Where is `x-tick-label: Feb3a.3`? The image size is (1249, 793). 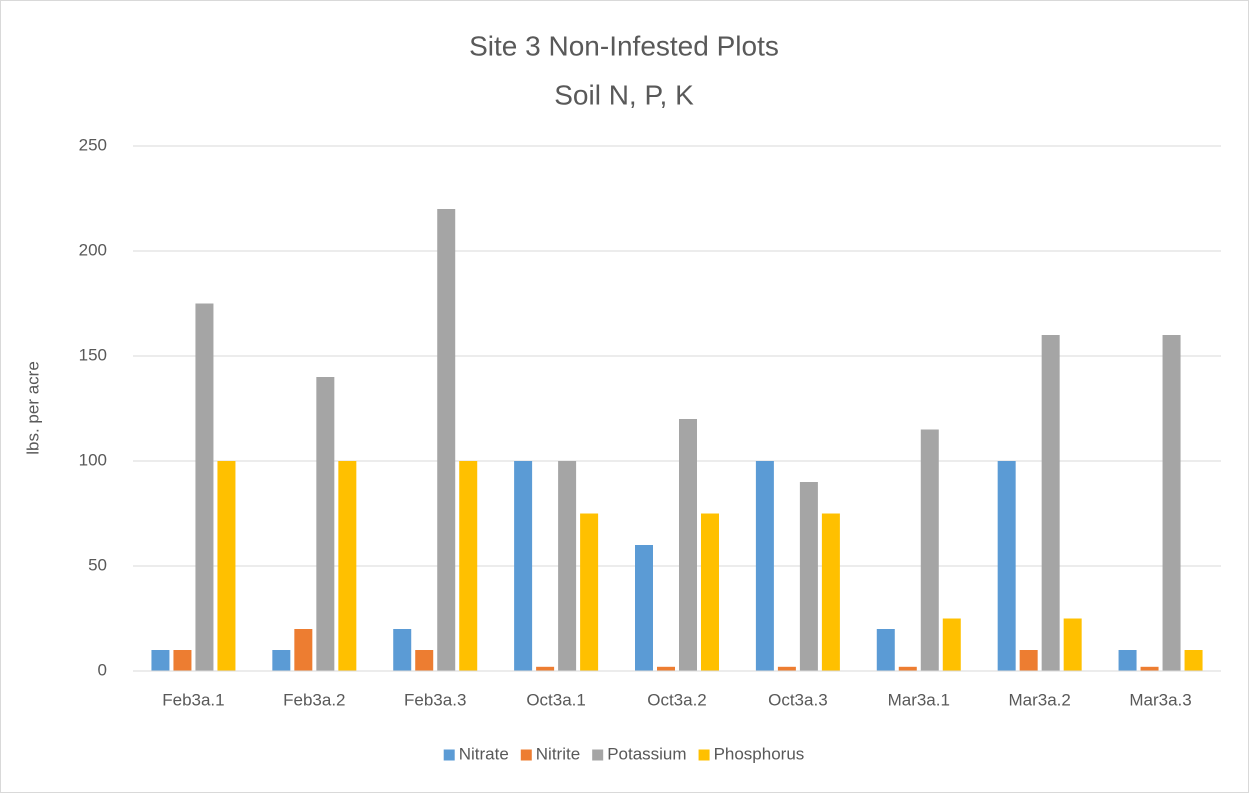 x-tick-label: Feb3a.3 is located at coordinates (435, 699).